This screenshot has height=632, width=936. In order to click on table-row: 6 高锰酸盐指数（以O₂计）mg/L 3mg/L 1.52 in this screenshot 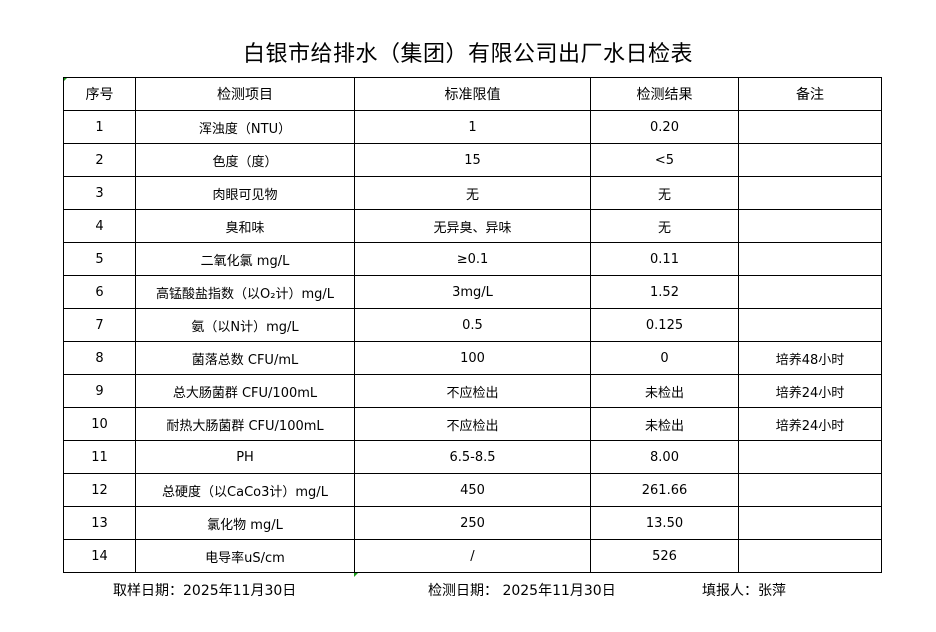, I will do `click(472, 292)`.